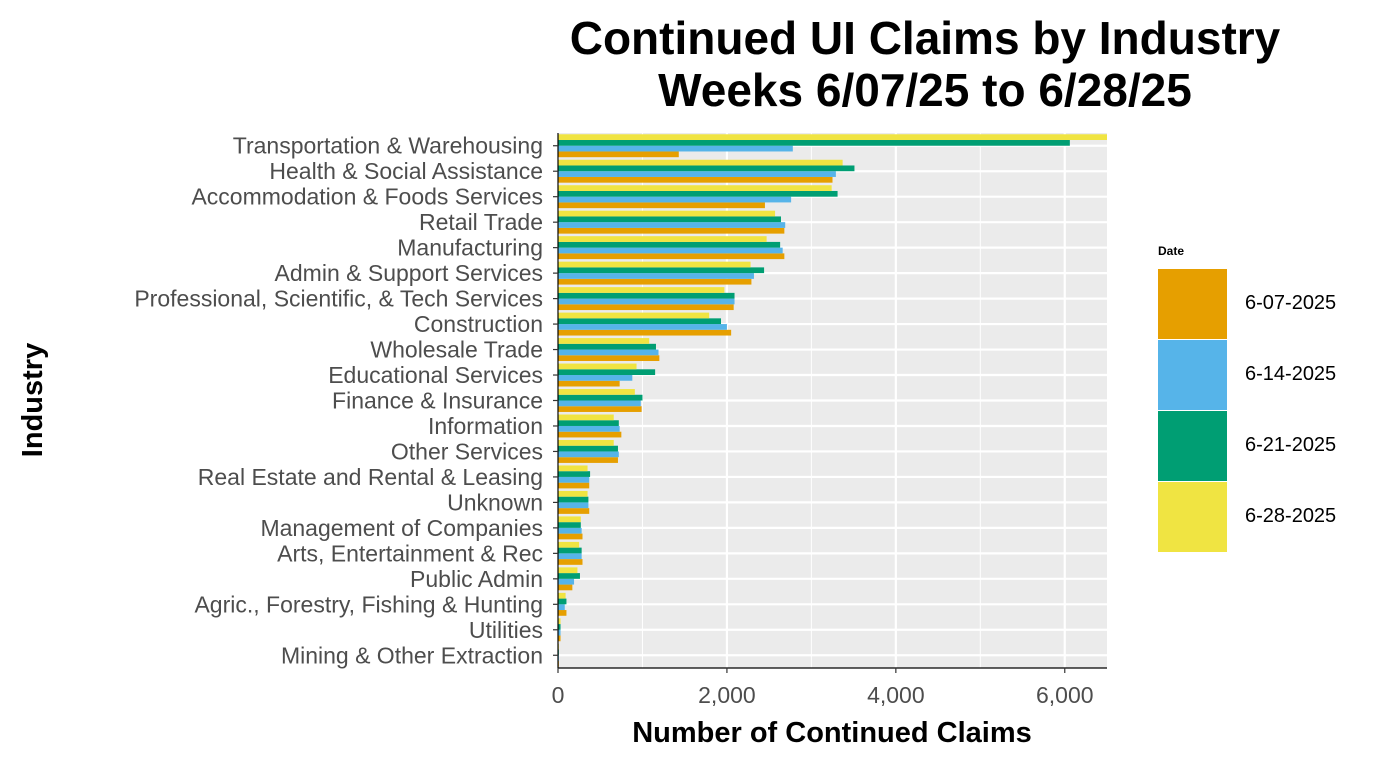  What do you see at coordinates (401, 528) in the screenshot?
I see `y-tick-label: Management of Companies` at bounding box center [401, 528].